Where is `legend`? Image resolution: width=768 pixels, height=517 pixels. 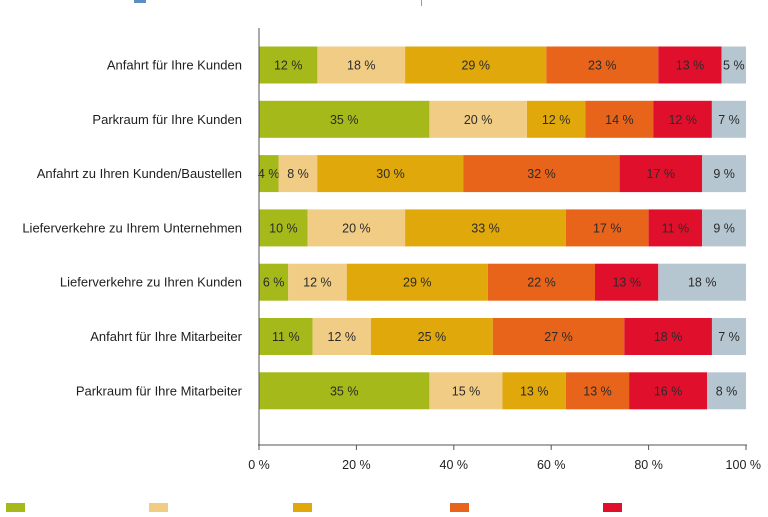
legend is located at coordinates (314, 509).